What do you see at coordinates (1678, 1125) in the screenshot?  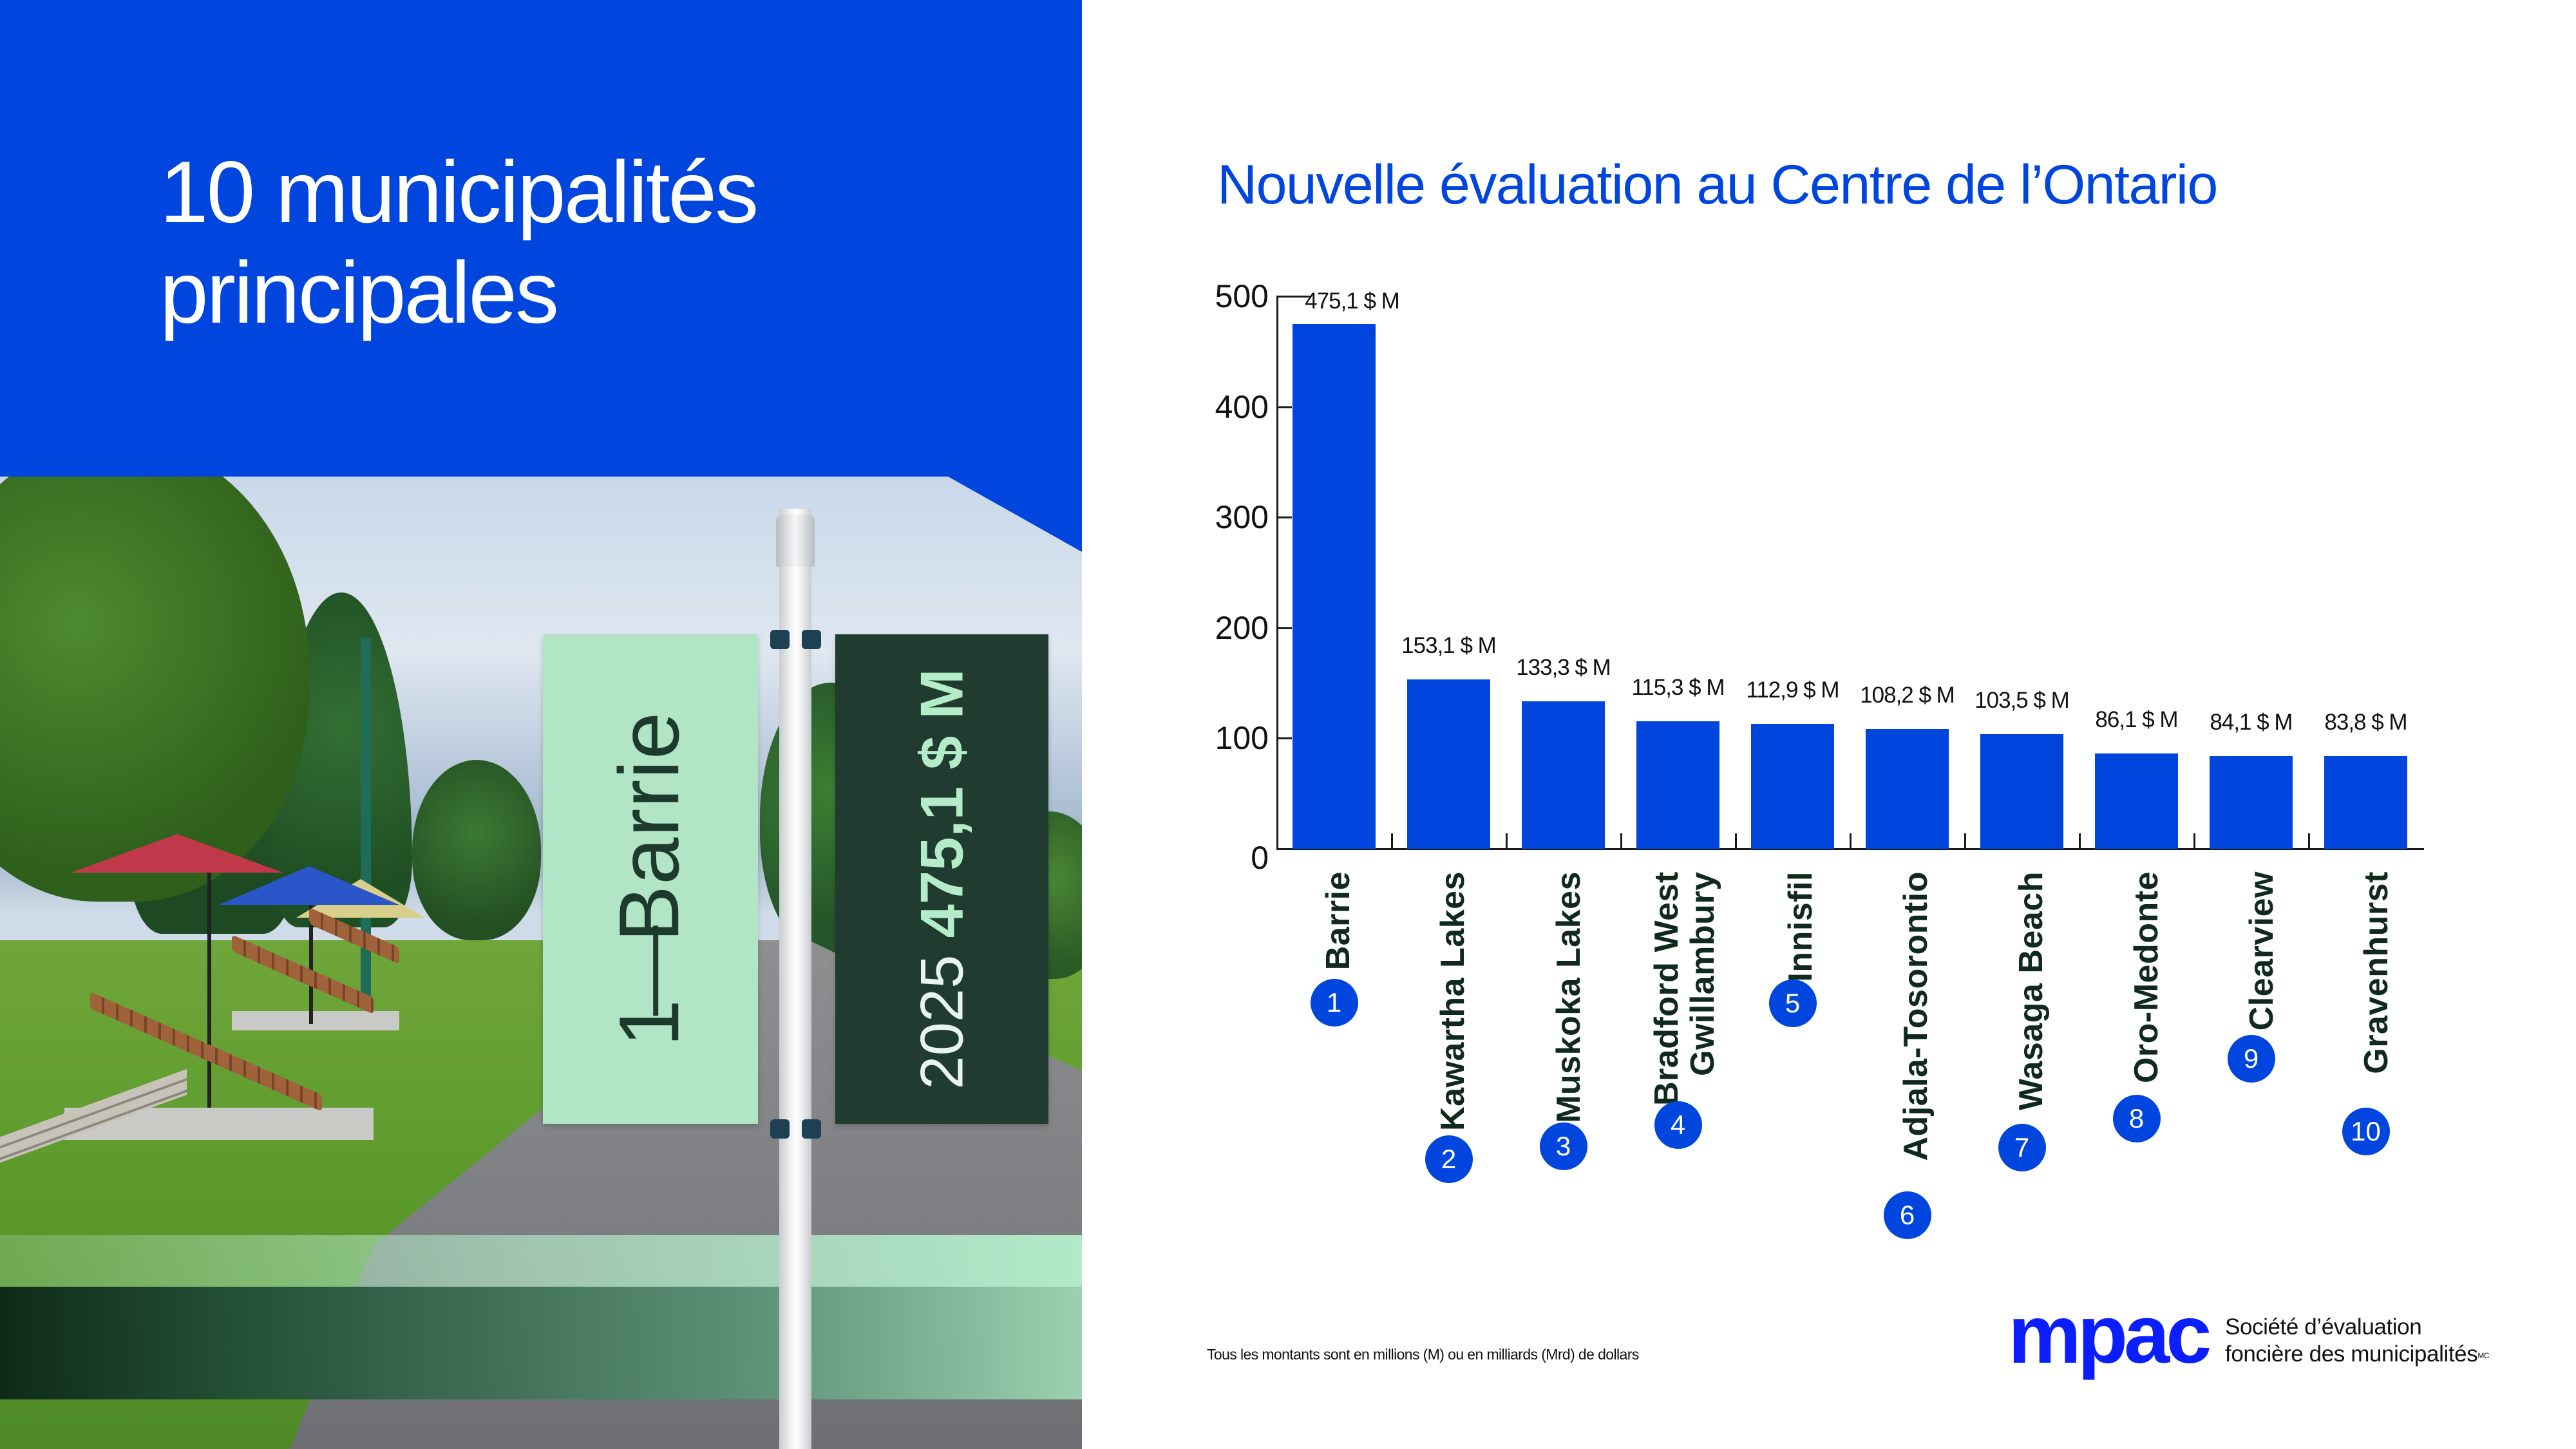 I see `rank-badge: 4` at bounding box center [1678, 1125].